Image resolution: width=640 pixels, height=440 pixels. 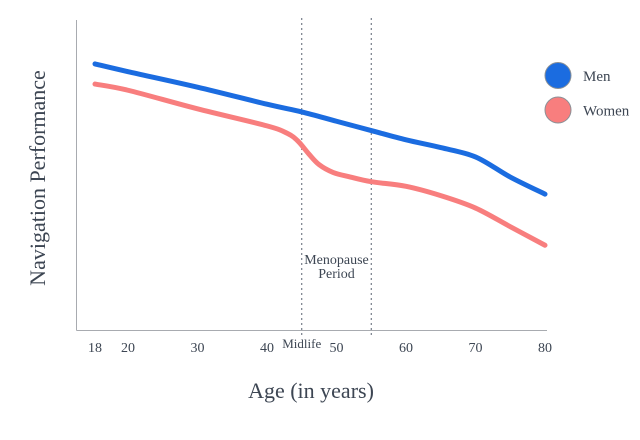 I want to click on x-tick-label: 50, so click(x=337, y=348).